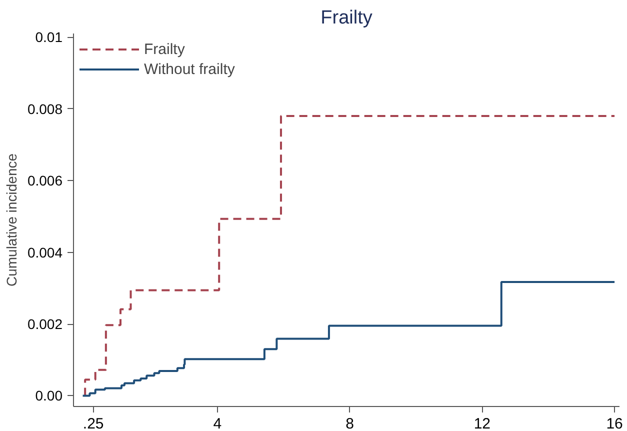 The height and width of the screenshot is (431, 627). I want to click on x-tick-label: 4, so click(217, 423).